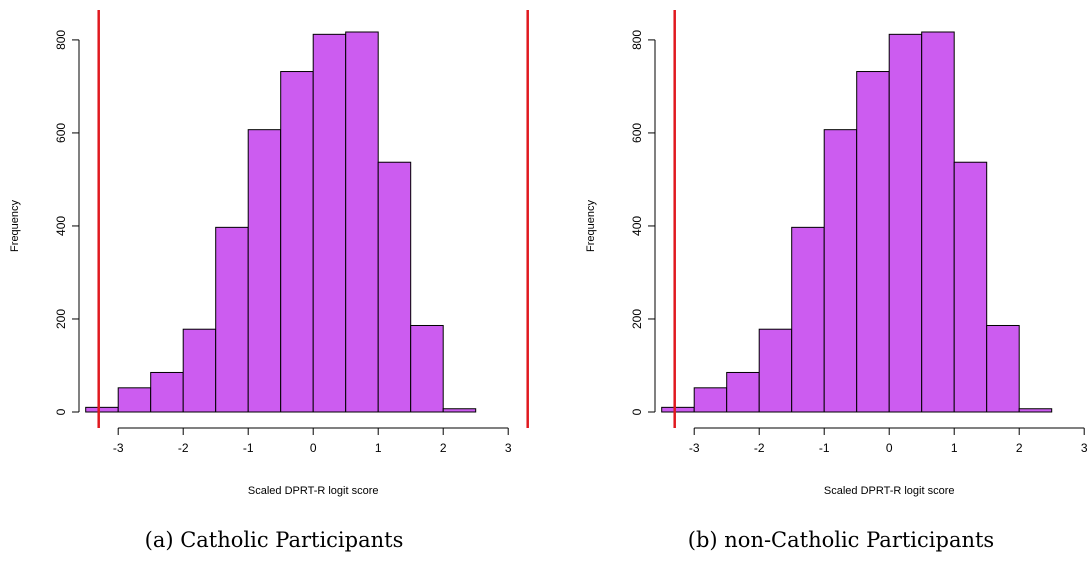 Image resolution: width=1091 pixels, height=575 pixels. I want to click on caption-a: (a) Catholic Participants, so click(274, 540).